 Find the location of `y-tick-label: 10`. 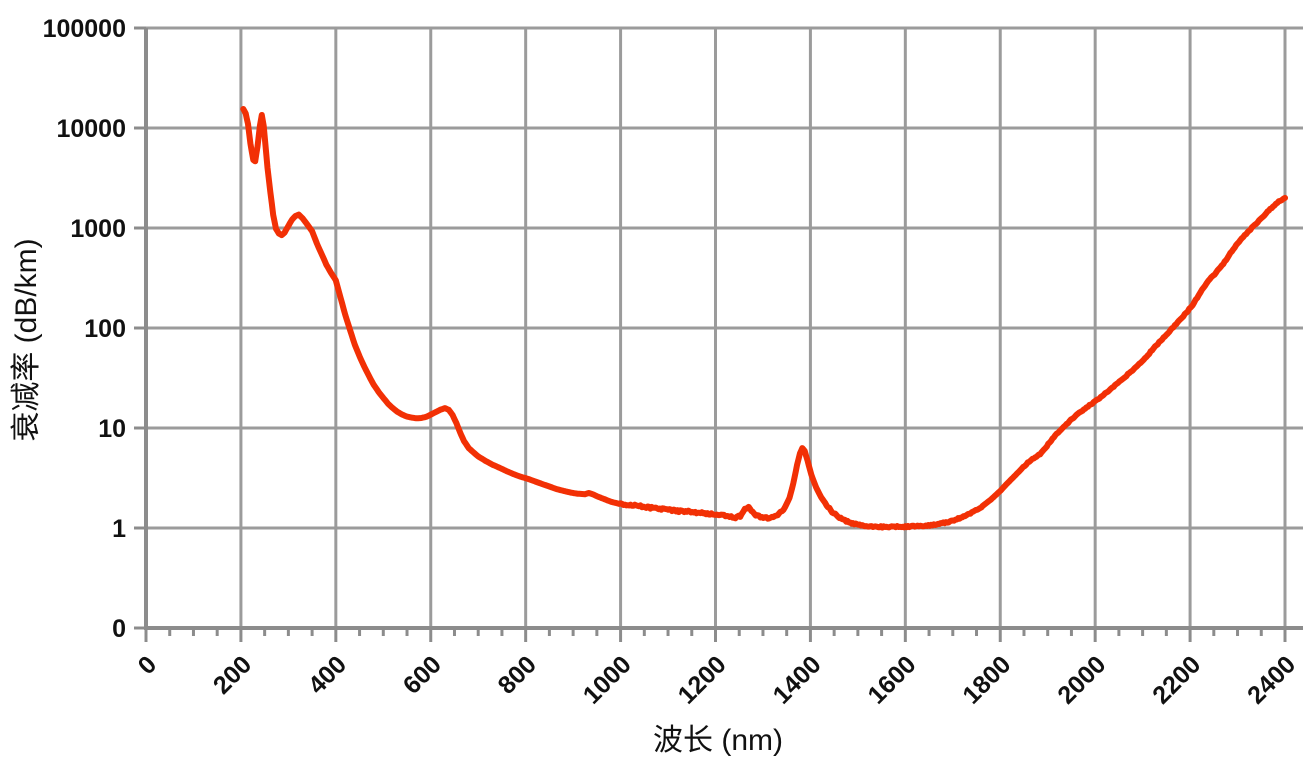

y-tick-label: 10 is located at coordinates (112, 429).